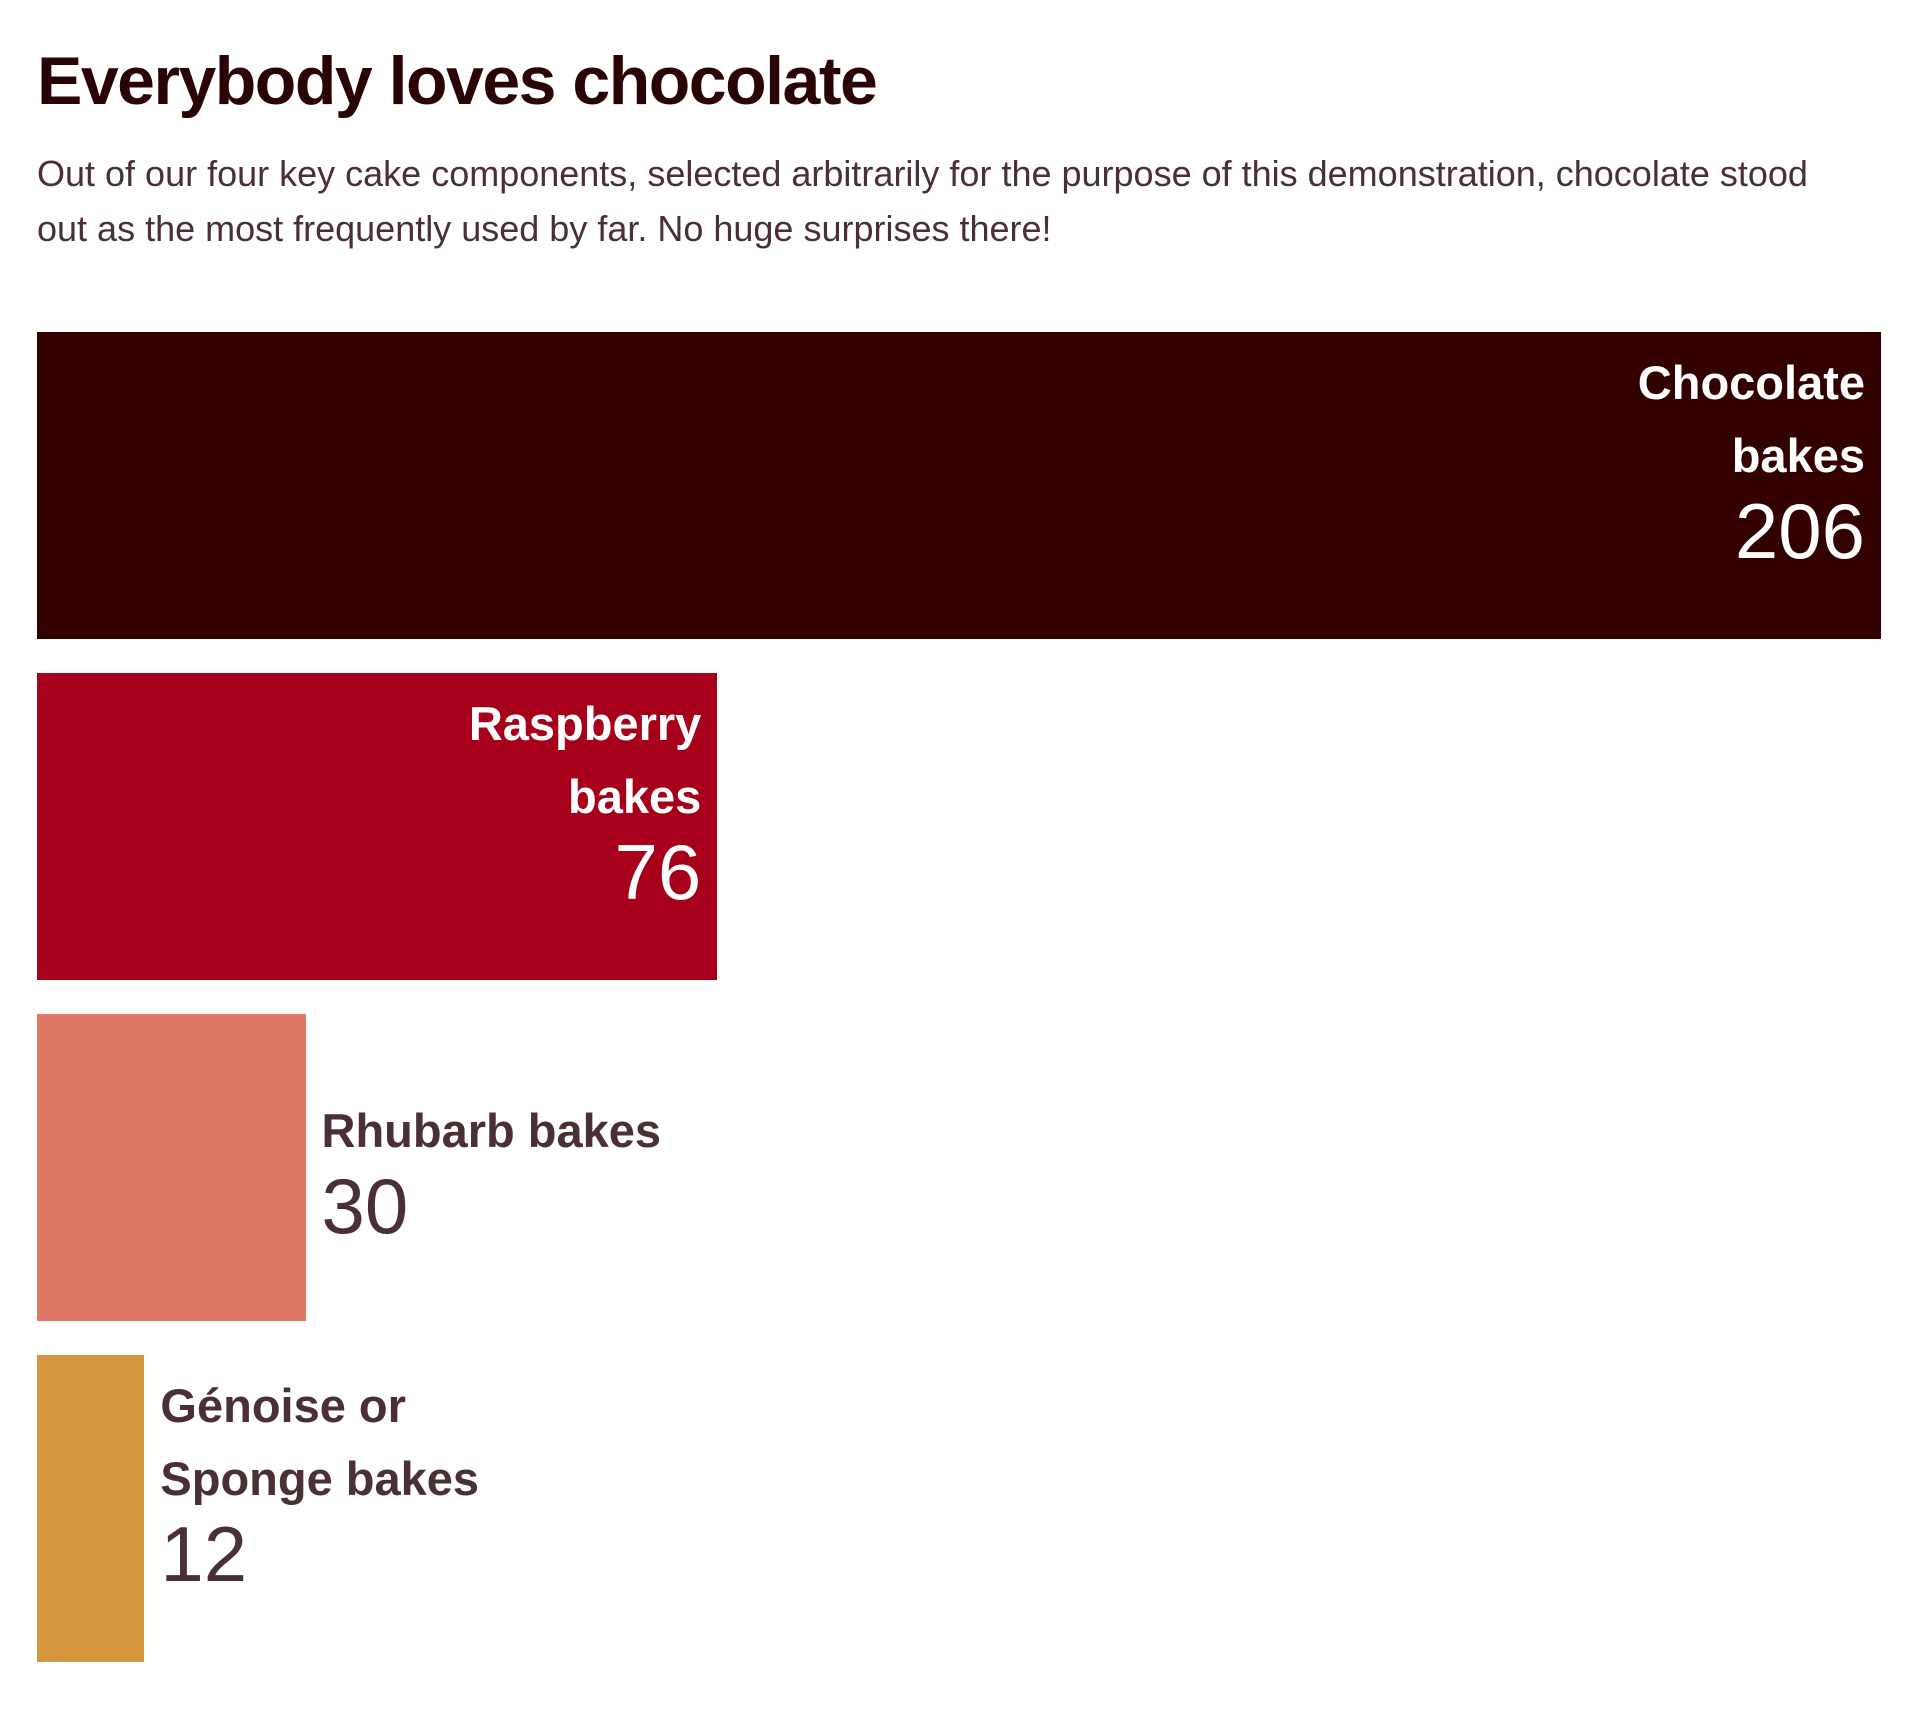 This screenshot has width=1920, height=1728. I want to click on category-label: Chocolate bakes, so click(1751, 419).